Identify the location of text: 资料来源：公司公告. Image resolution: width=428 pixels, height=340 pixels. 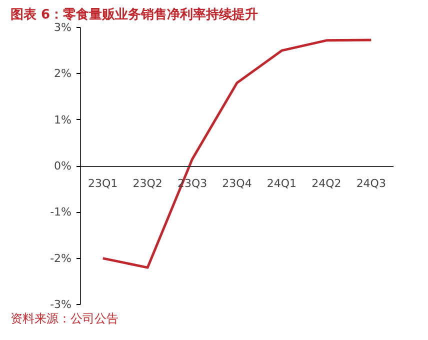
(64, 319).